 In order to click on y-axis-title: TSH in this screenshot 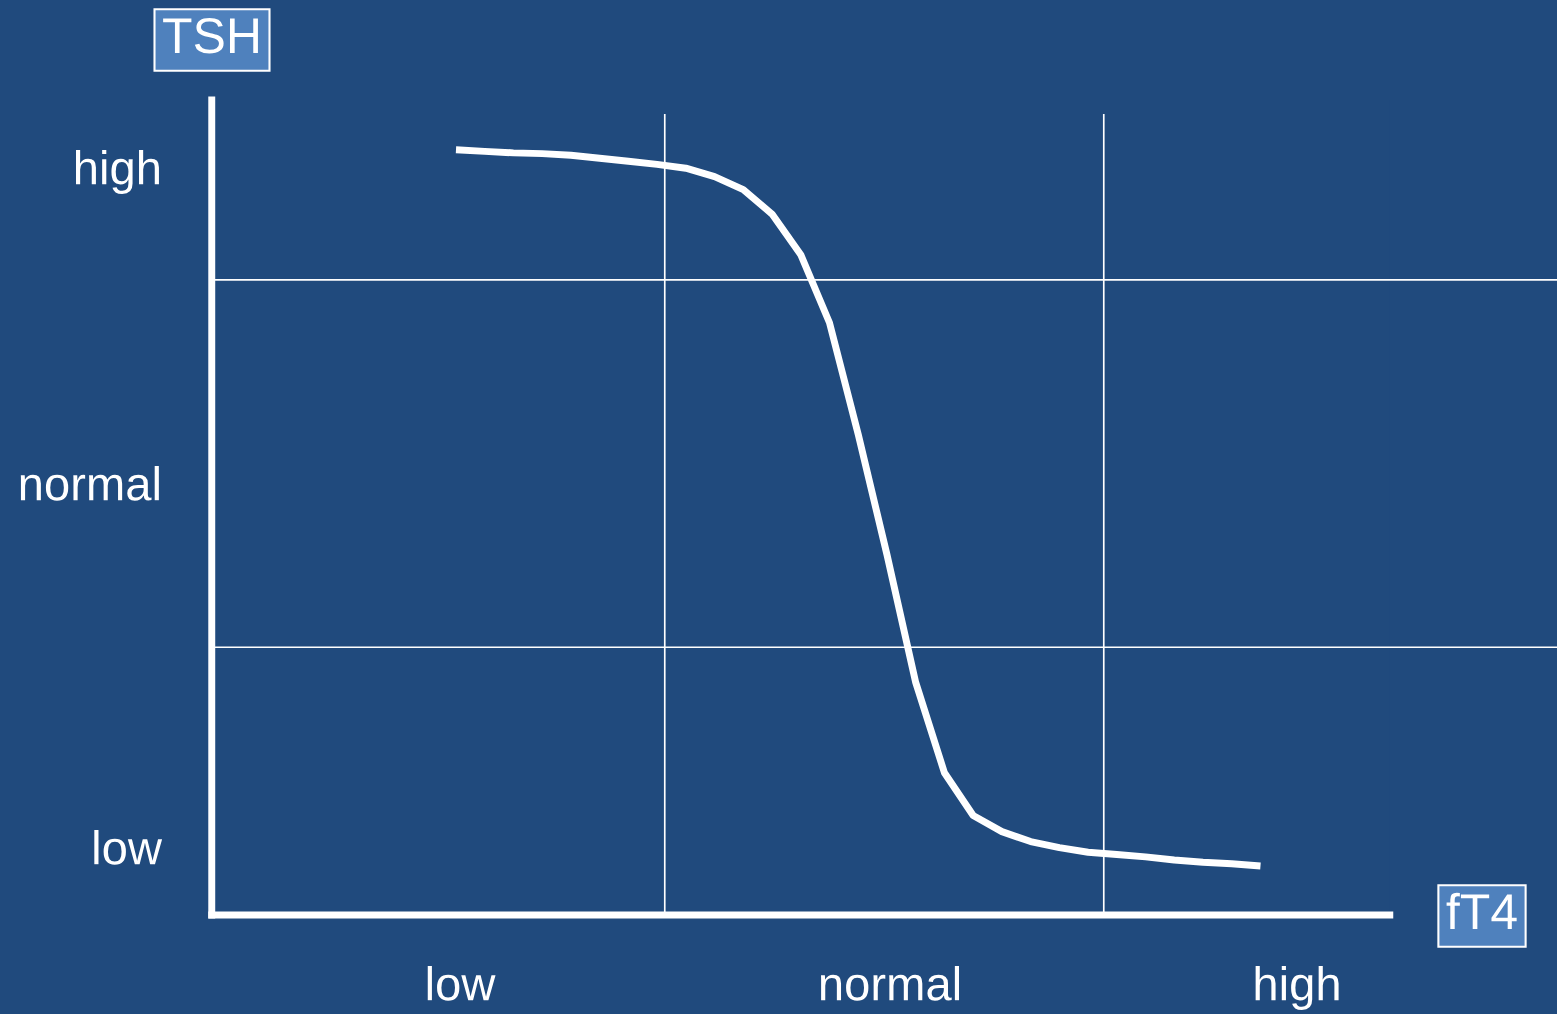, I will do `click(210, 36)`.